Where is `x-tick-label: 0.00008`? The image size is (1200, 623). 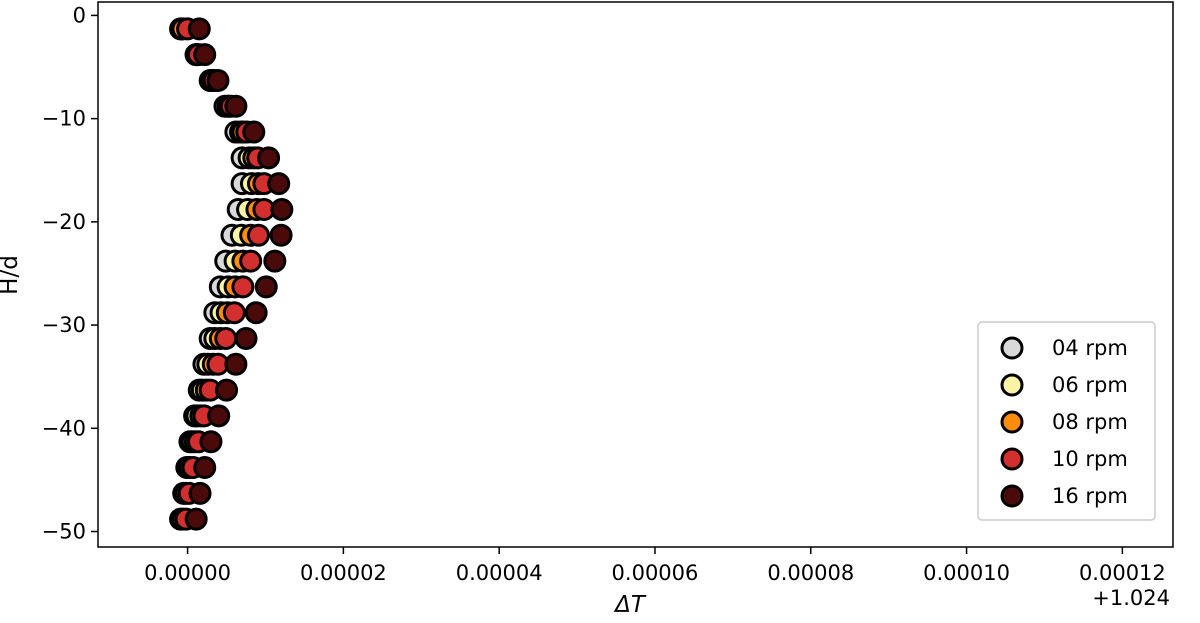
x-tick-label: 0.00008 is located at coordinates (810, 573).